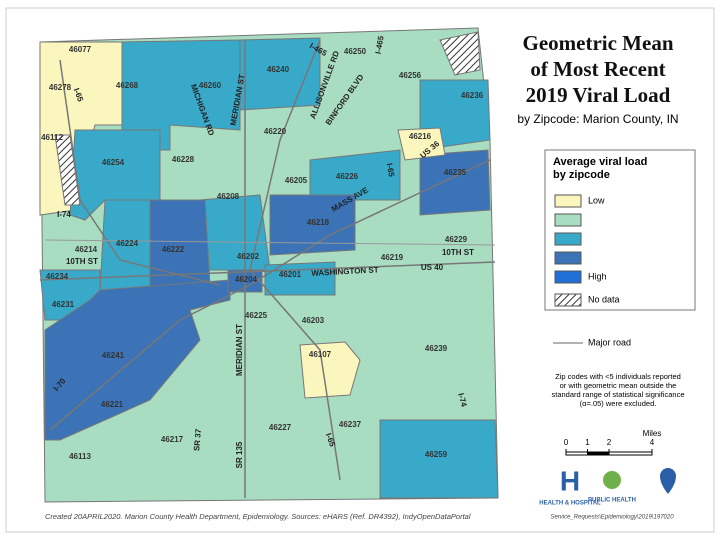 Image resolution: width=720 pixels, height=540 pixels. Describe the element at coordinates (436, 348) in the screenshot. I see `zip-label: 46239` at that location.